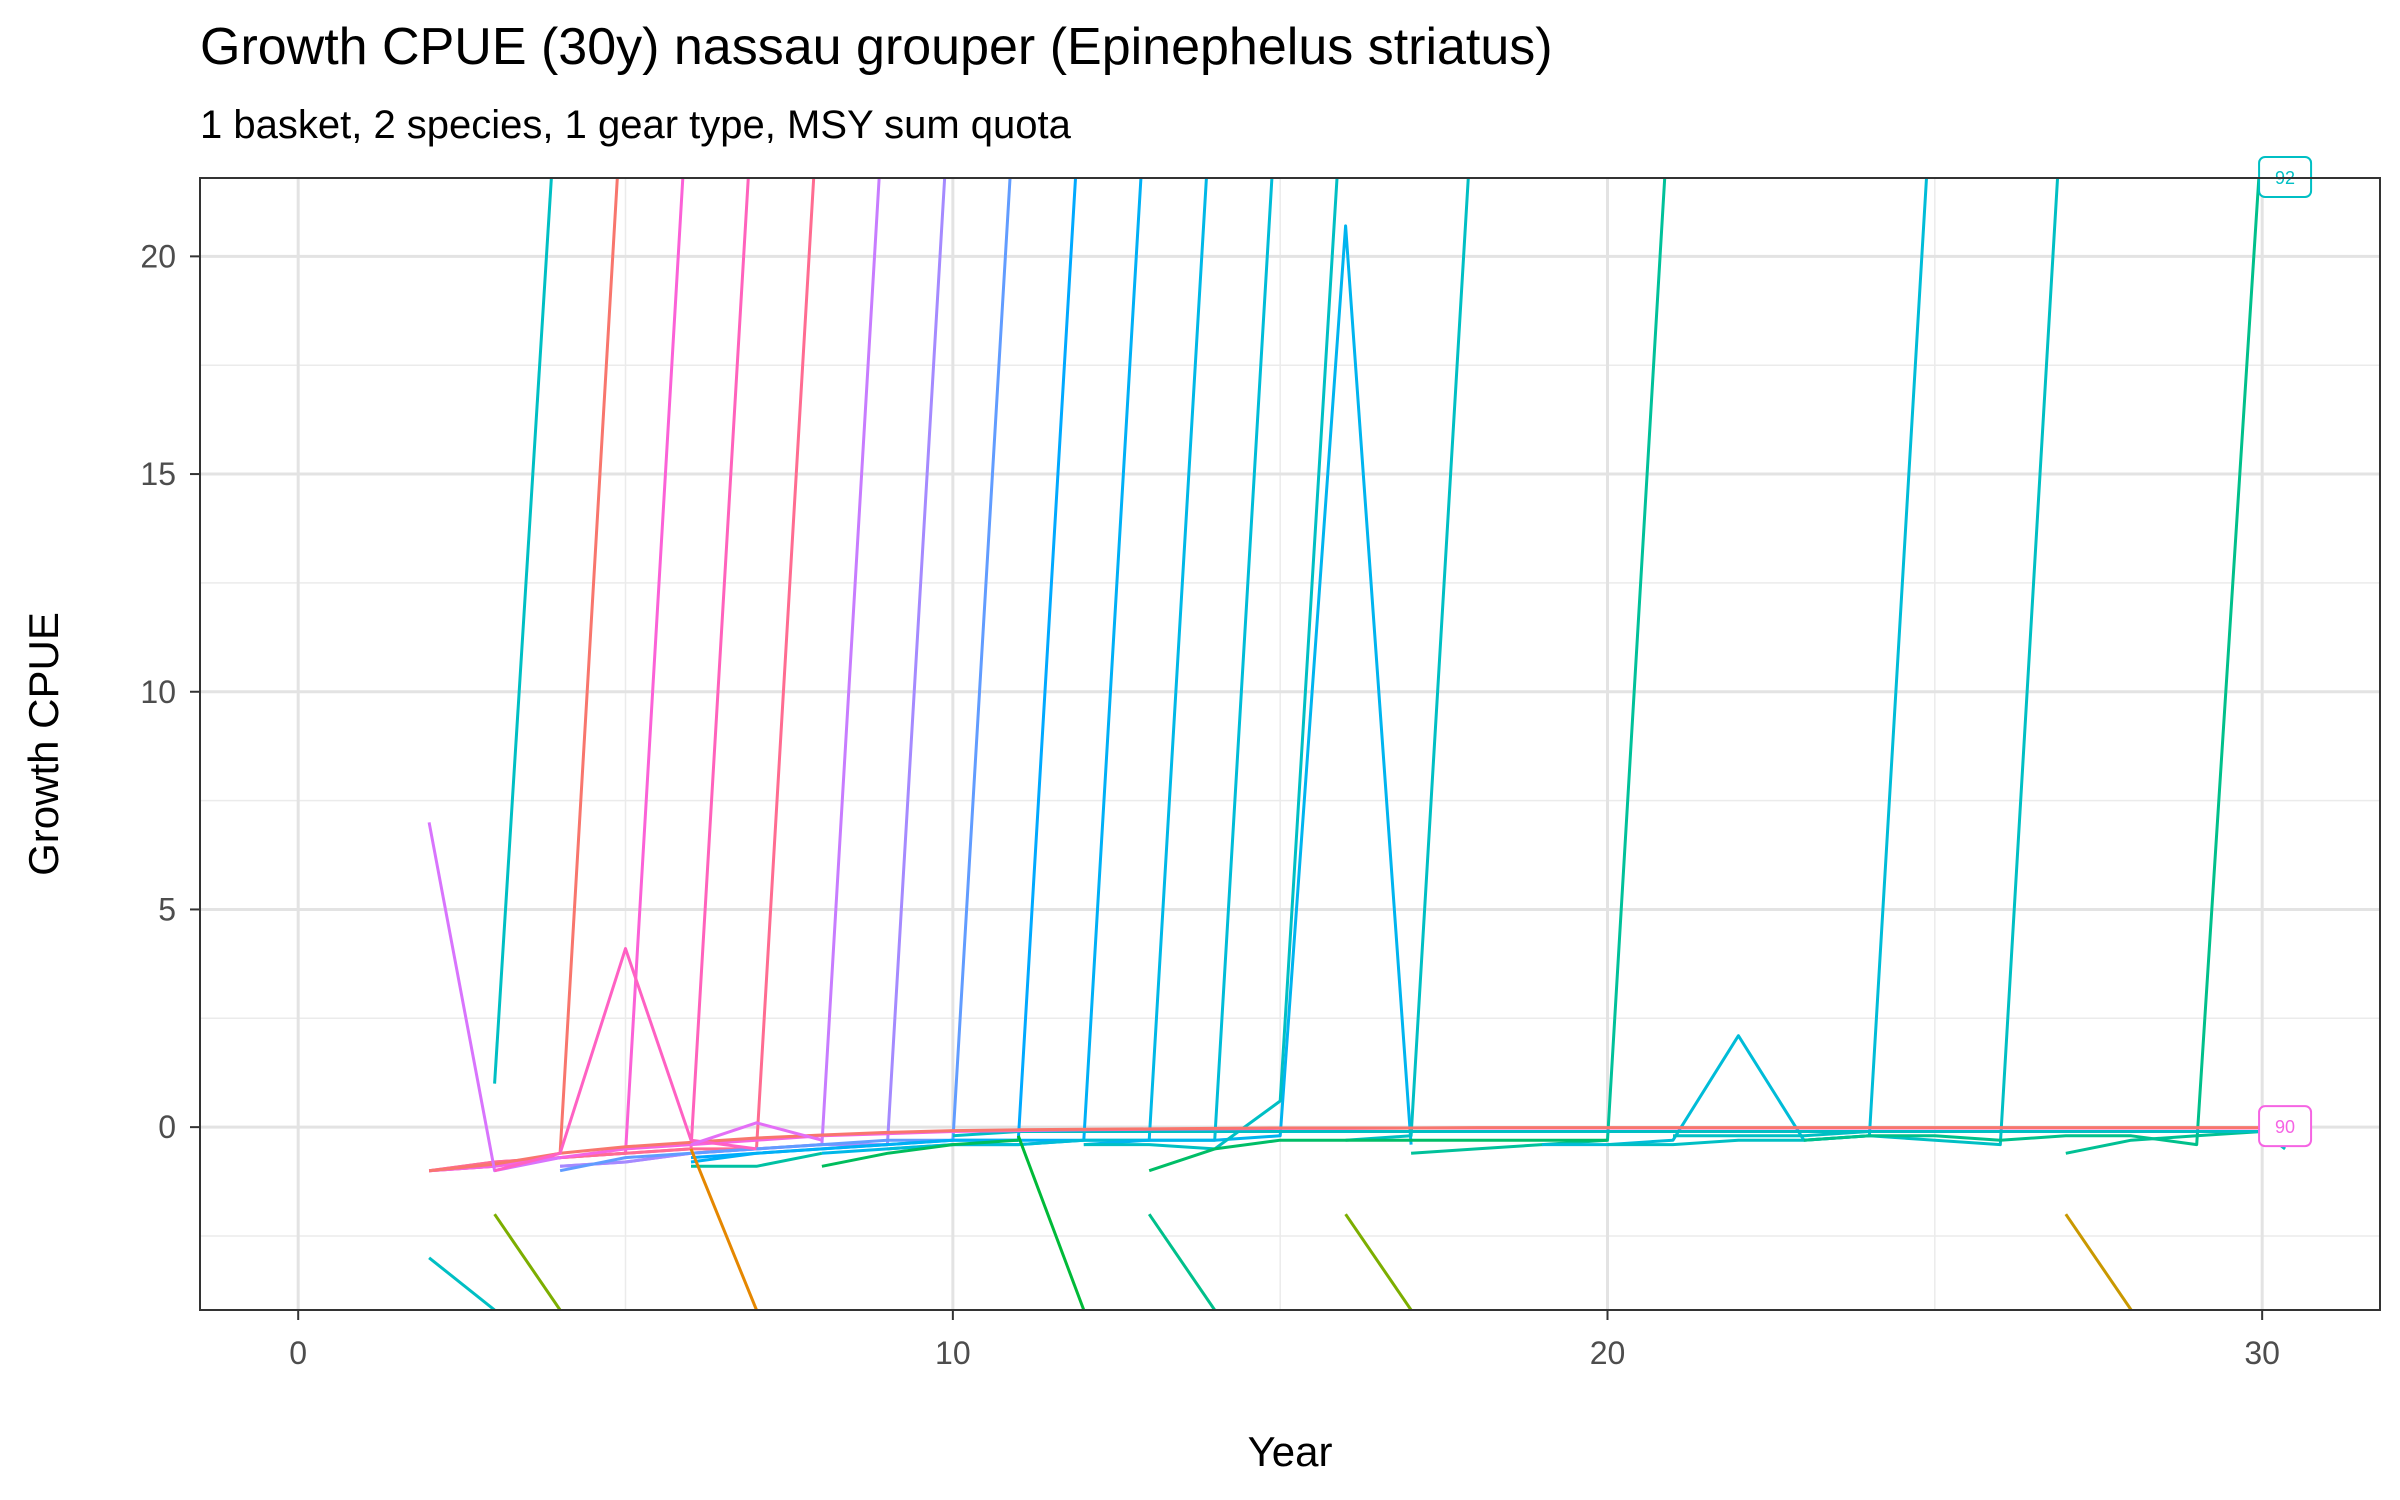  What do you see at coordinates (158, 256) in the screenshot?
I see `y-tick-label: 20` at bounding box center [158, 256].